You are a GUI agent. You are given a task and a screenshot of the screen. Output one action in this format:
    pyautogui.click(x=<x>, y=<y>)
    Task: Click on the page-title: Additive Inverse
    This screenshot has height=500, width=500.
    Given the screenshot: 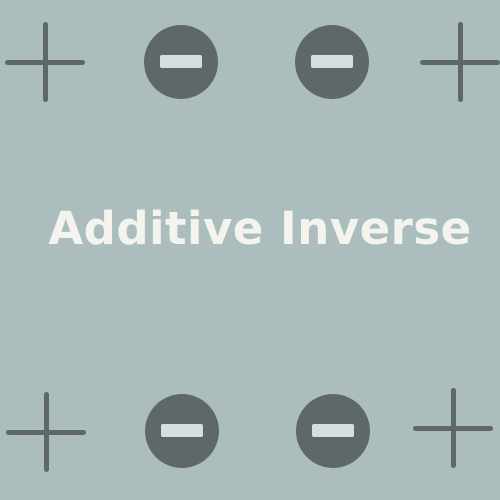 What is the action you would take?
    pyautogui.click(x=260, y=228)
    